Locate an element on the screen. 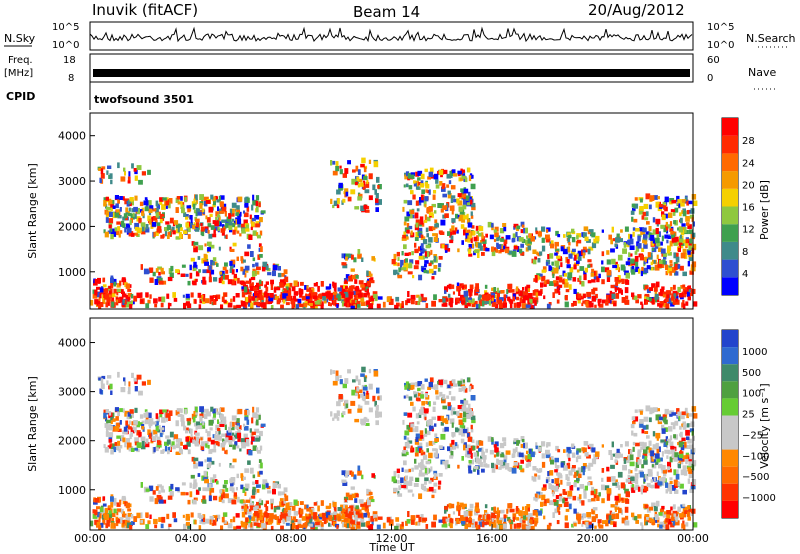  colorbar-tick: 4 is located at coordinates (745, 274).